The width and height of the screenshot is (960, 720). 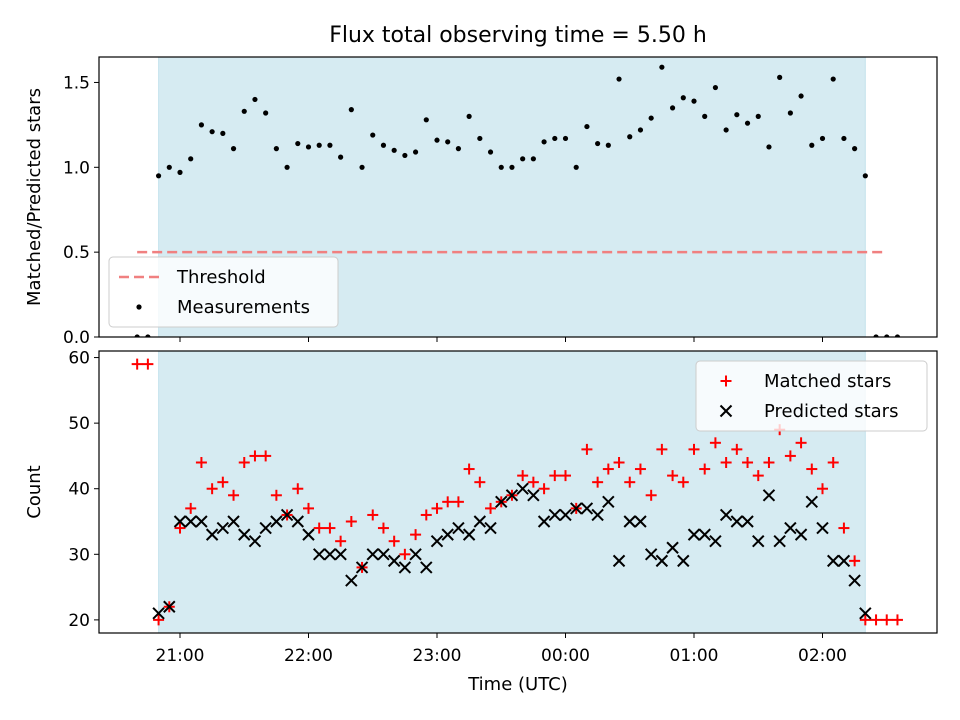 What do you see at coordinates (831, 411) in the screenshot?
I see `bottom-legend-label: Predicted stars` at bounding box center [831, 411].